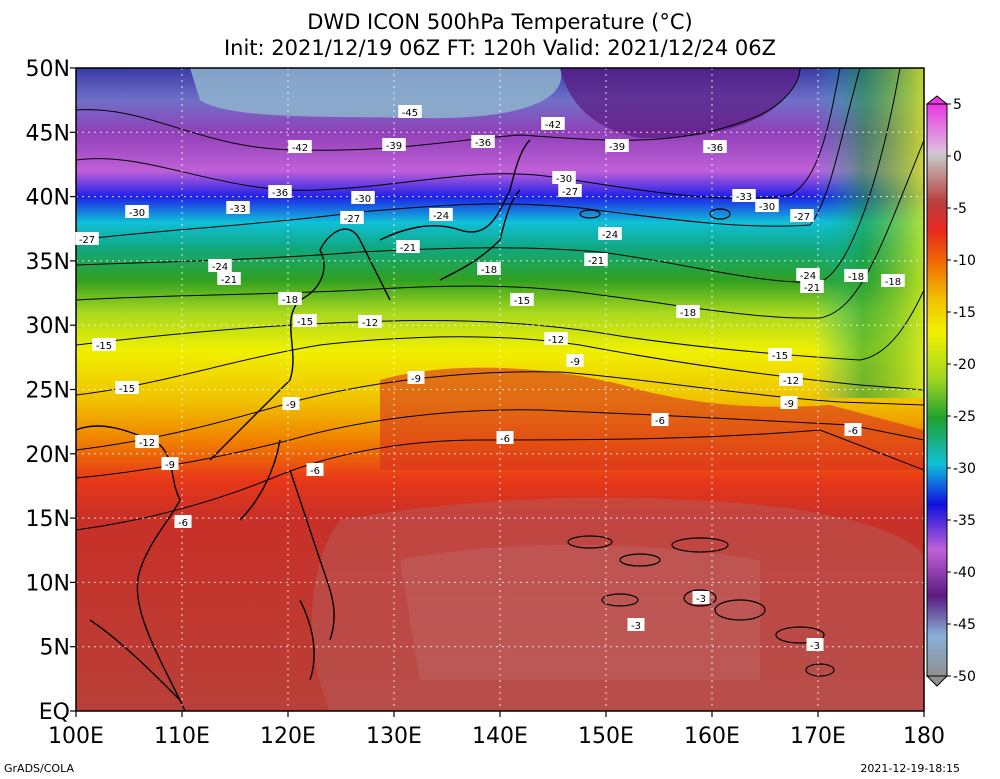 The image size is (1000, 779). Describe the element at coordinates (964, 365) in the screenshot. I see `colorbar-label: -20` at that location.